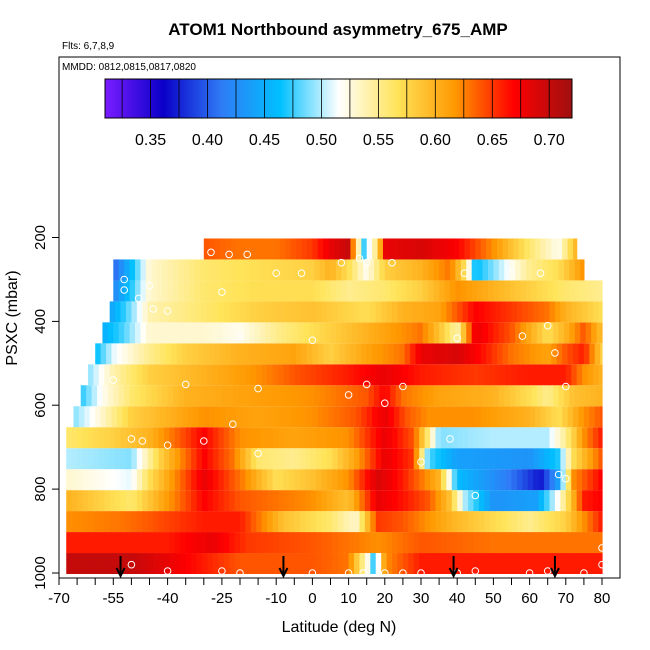 The image size is (650, 650). I want to click on x-tick-label: 10, so click(348, 598).